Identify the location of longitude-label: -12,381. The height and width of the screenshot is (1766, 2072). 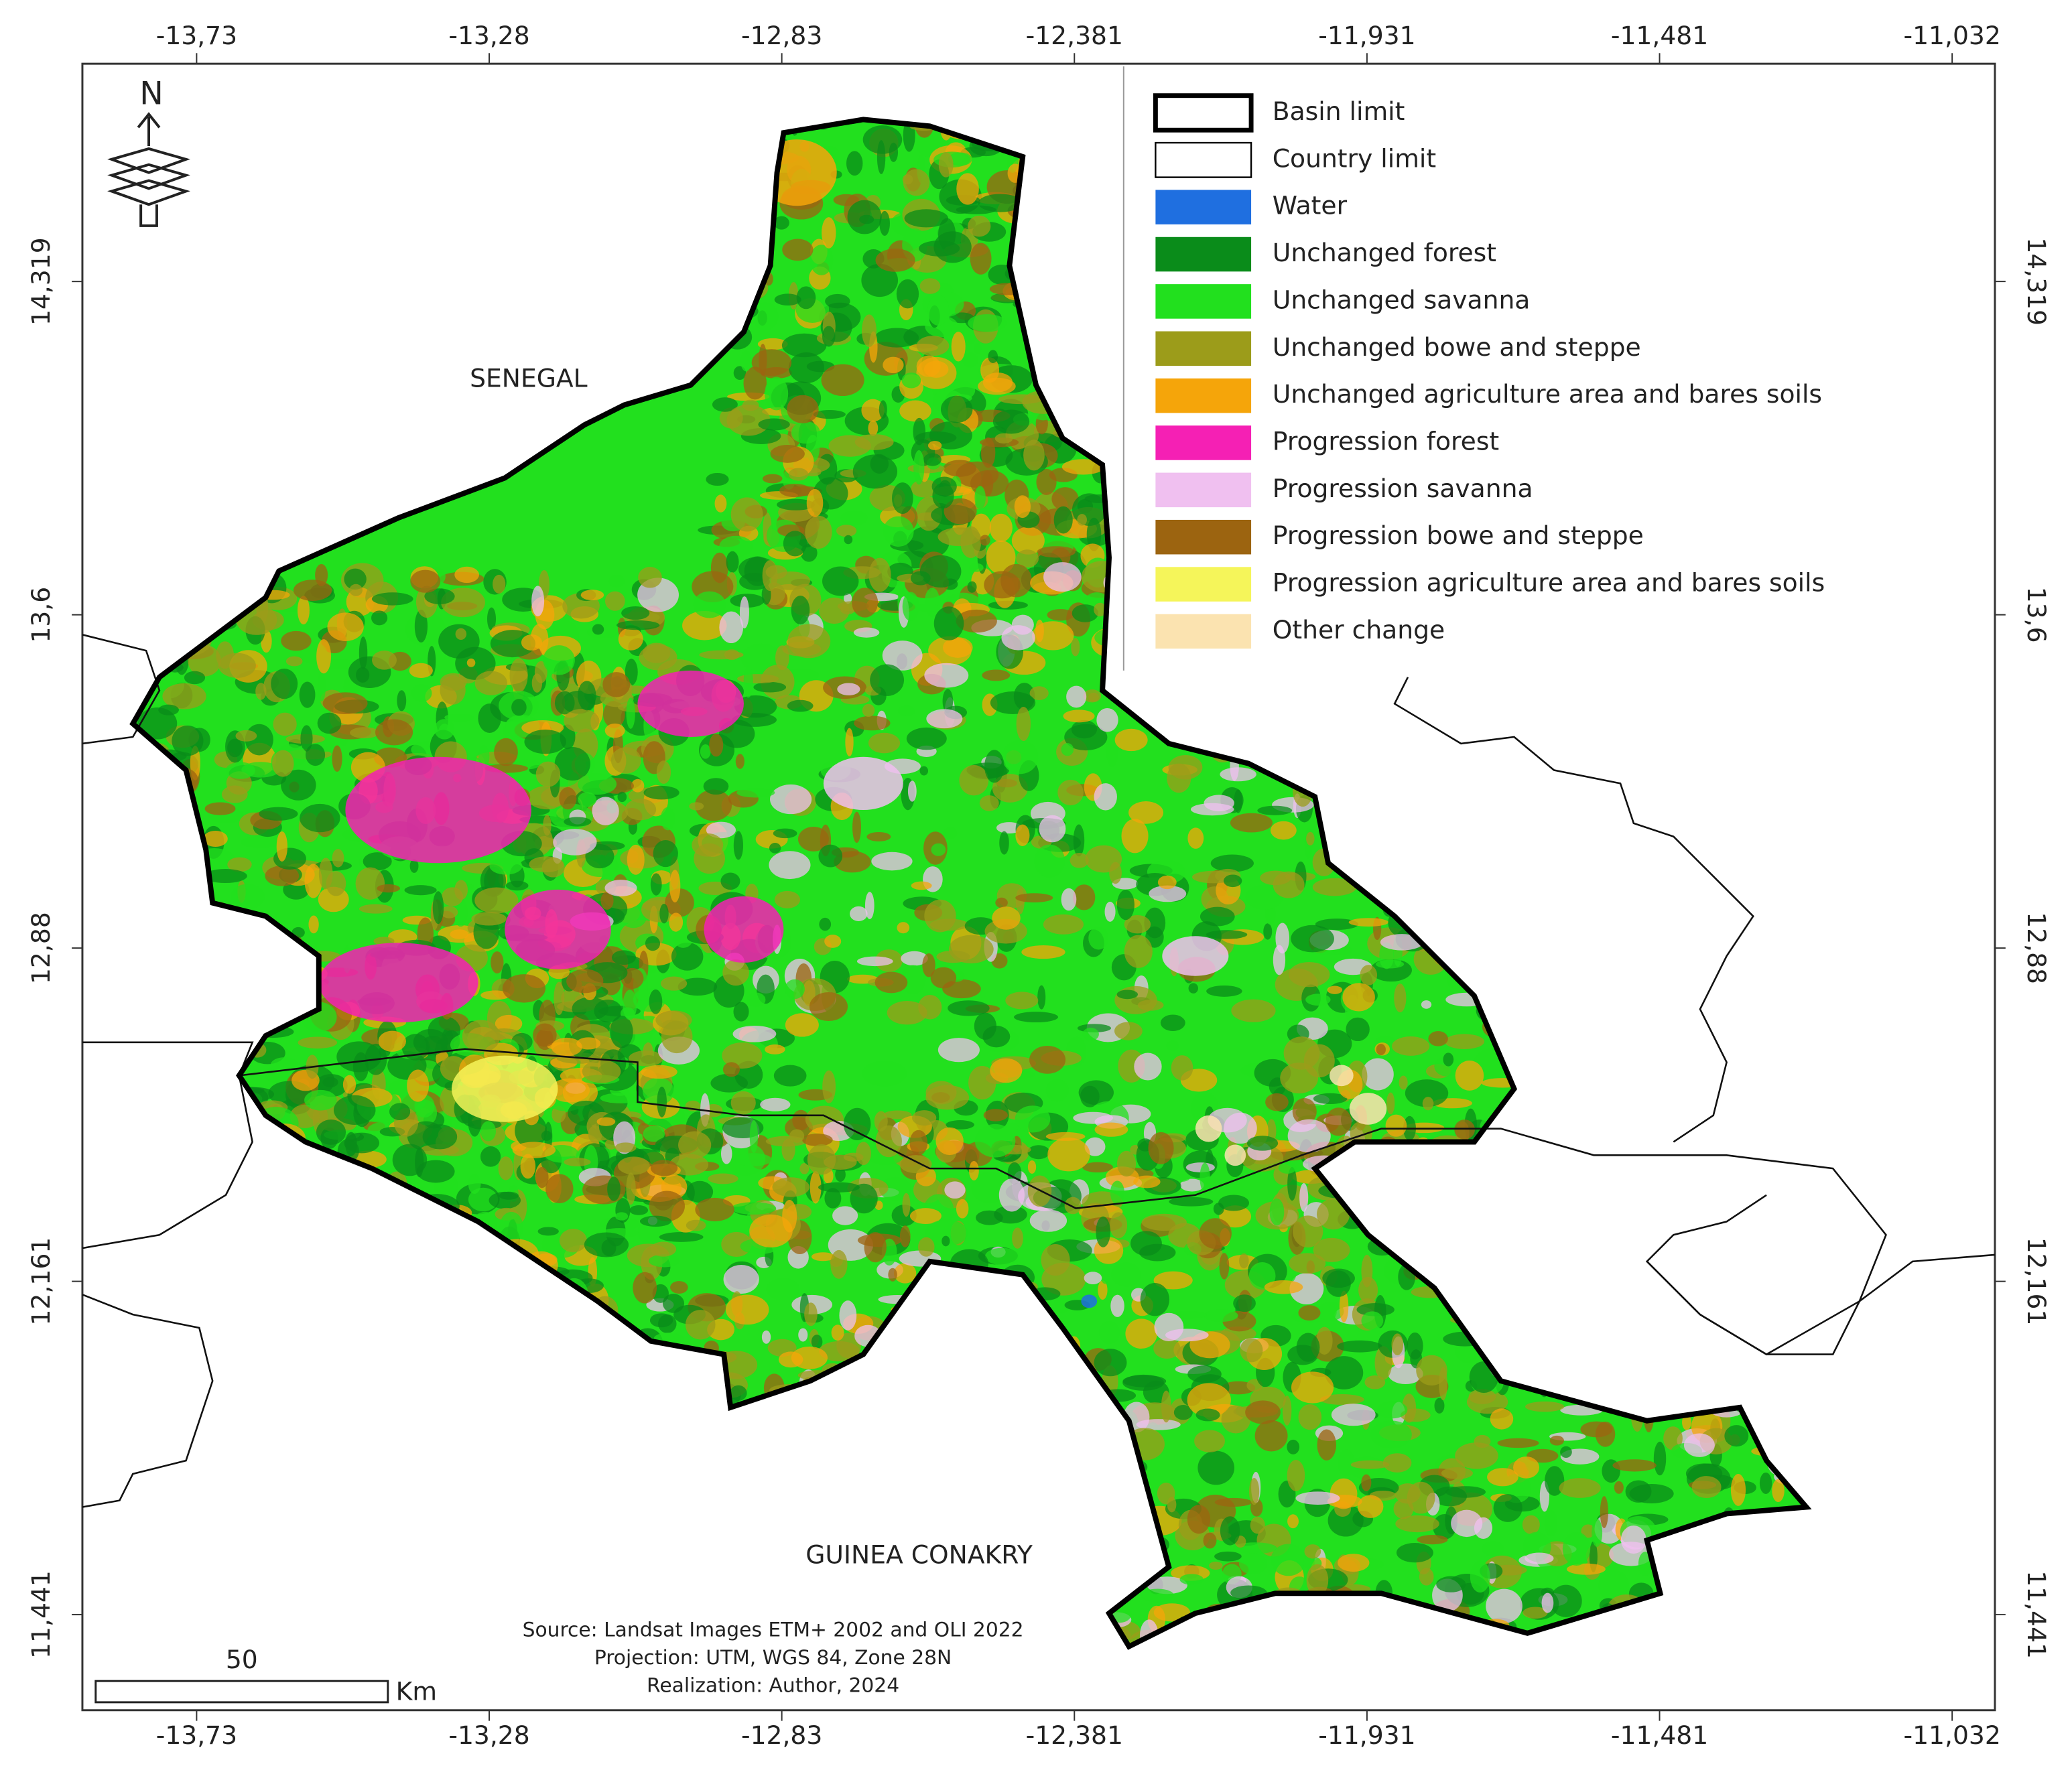
(1074, 35).